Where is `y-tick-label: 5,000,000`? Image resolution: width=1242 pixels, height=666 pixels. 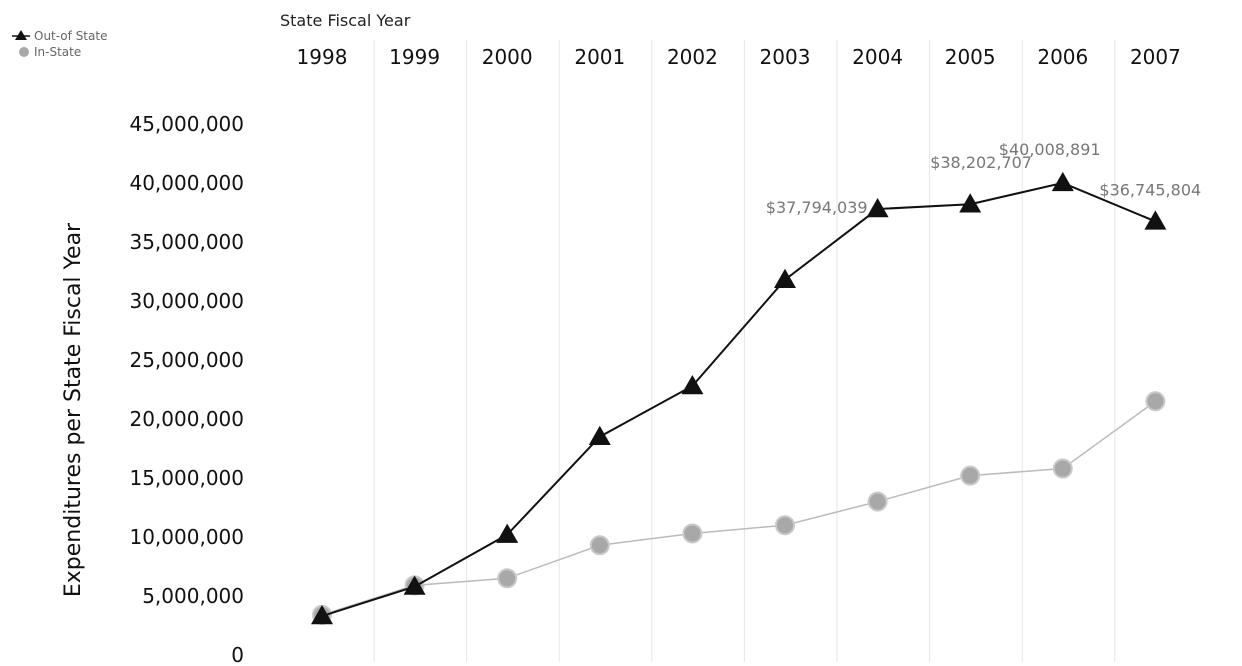
y-tick-label: 5,000,000 is located at coordinates (193, 596).